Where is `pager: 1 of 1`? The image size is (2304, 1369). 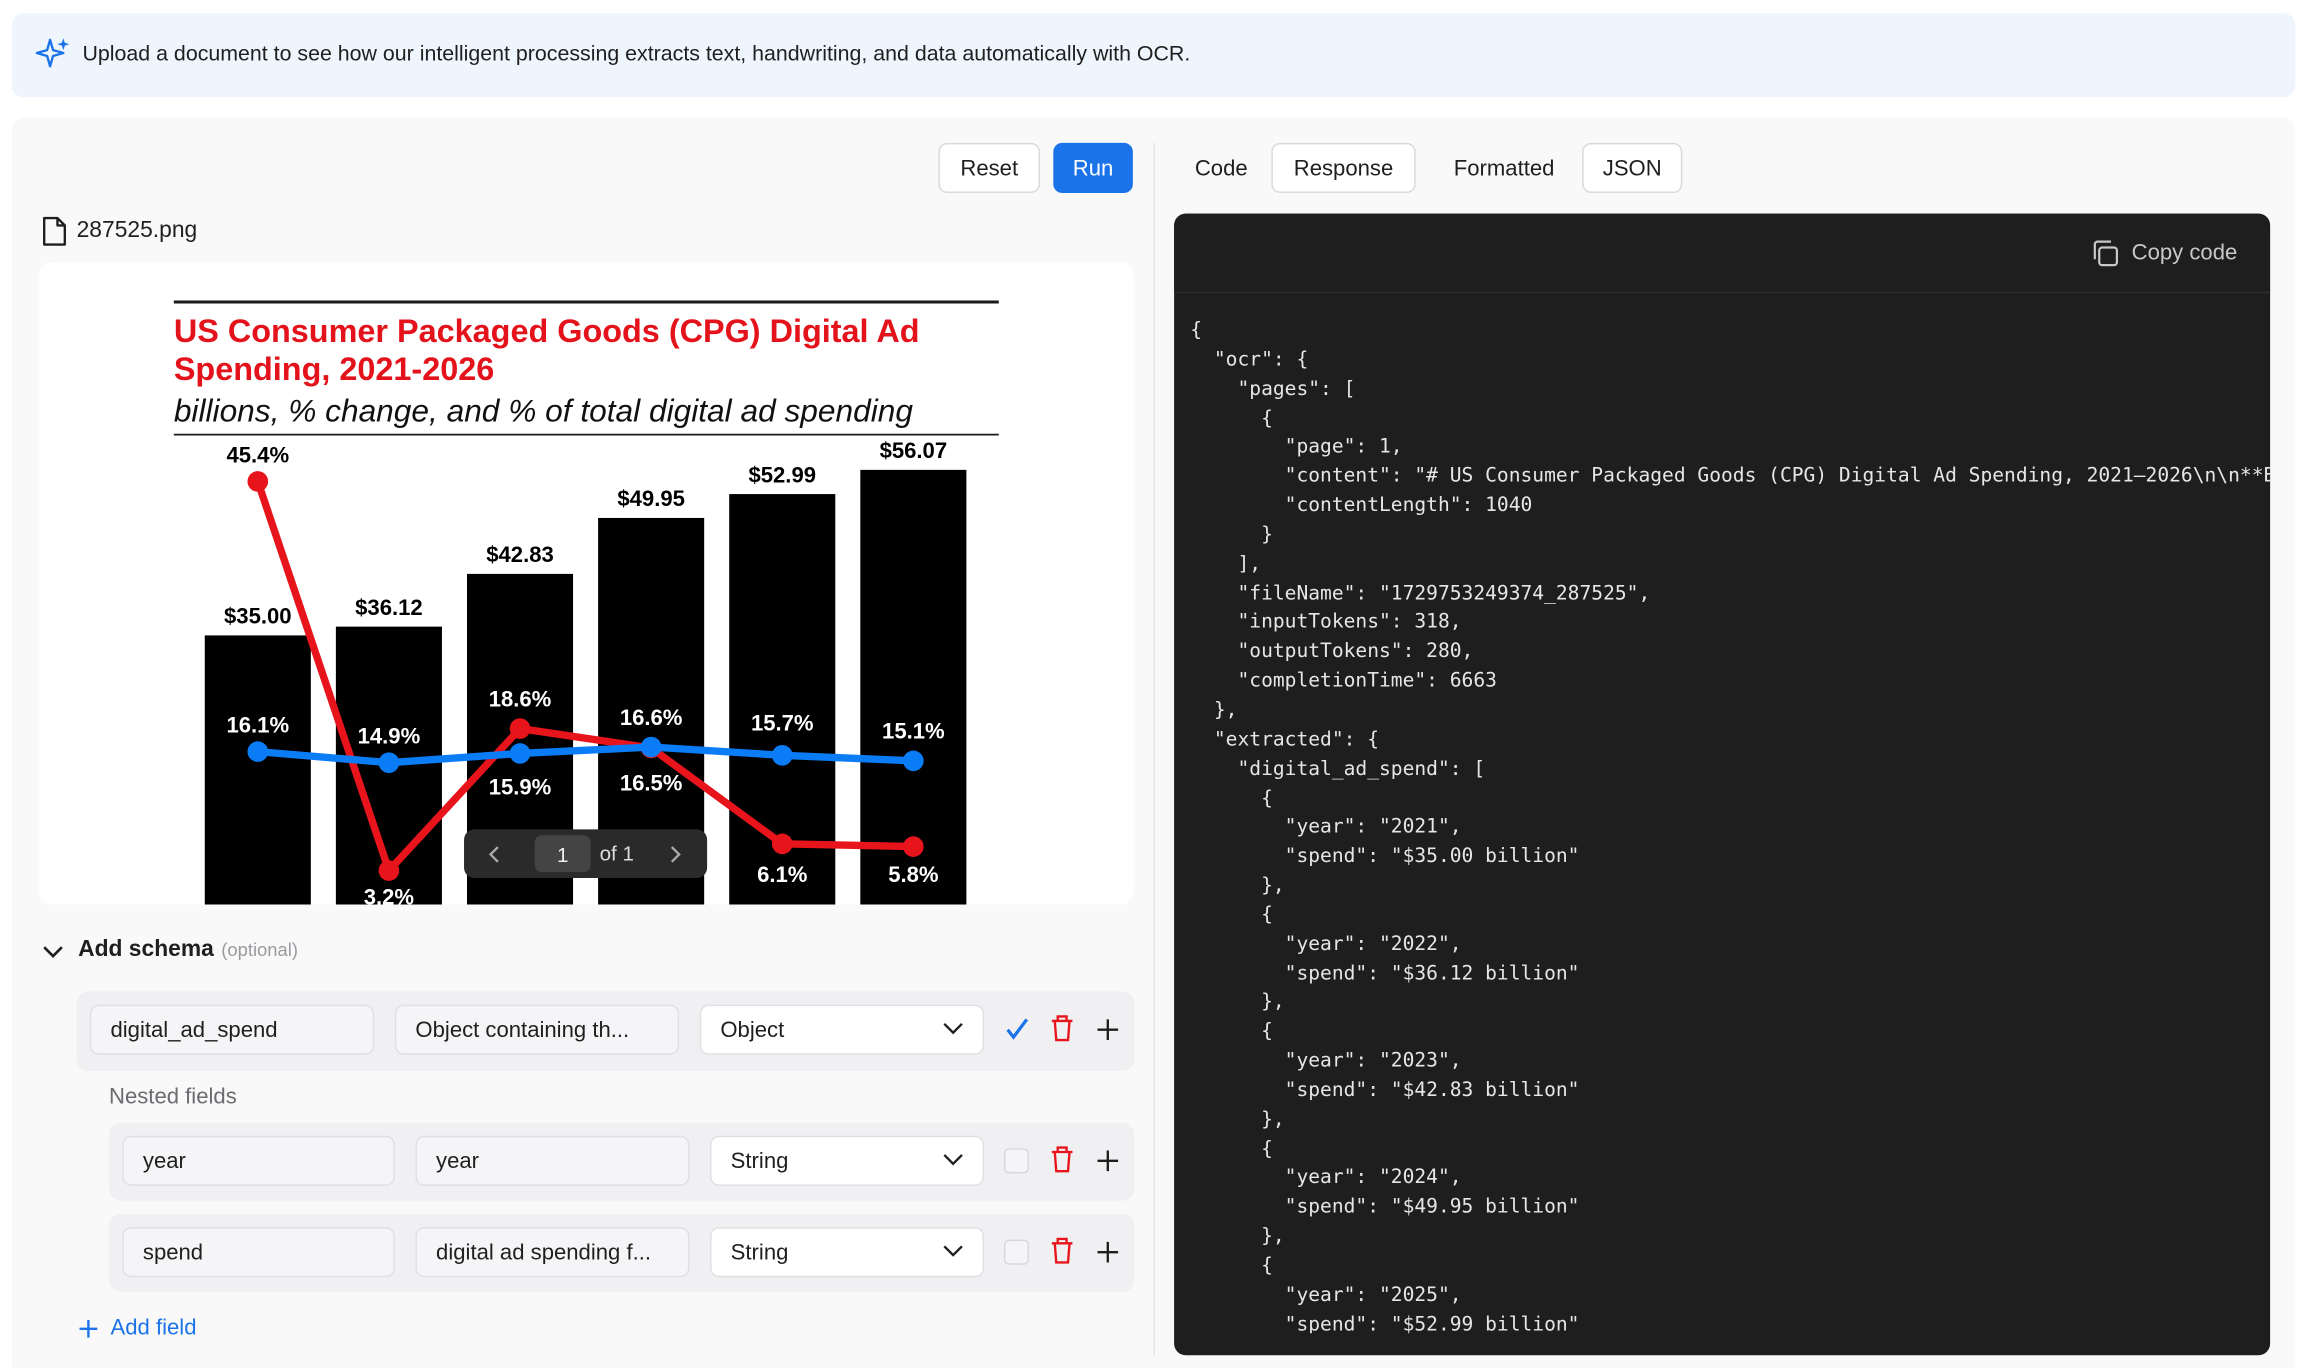
pager: 1 of 1 is located at coordinates (586, 853).